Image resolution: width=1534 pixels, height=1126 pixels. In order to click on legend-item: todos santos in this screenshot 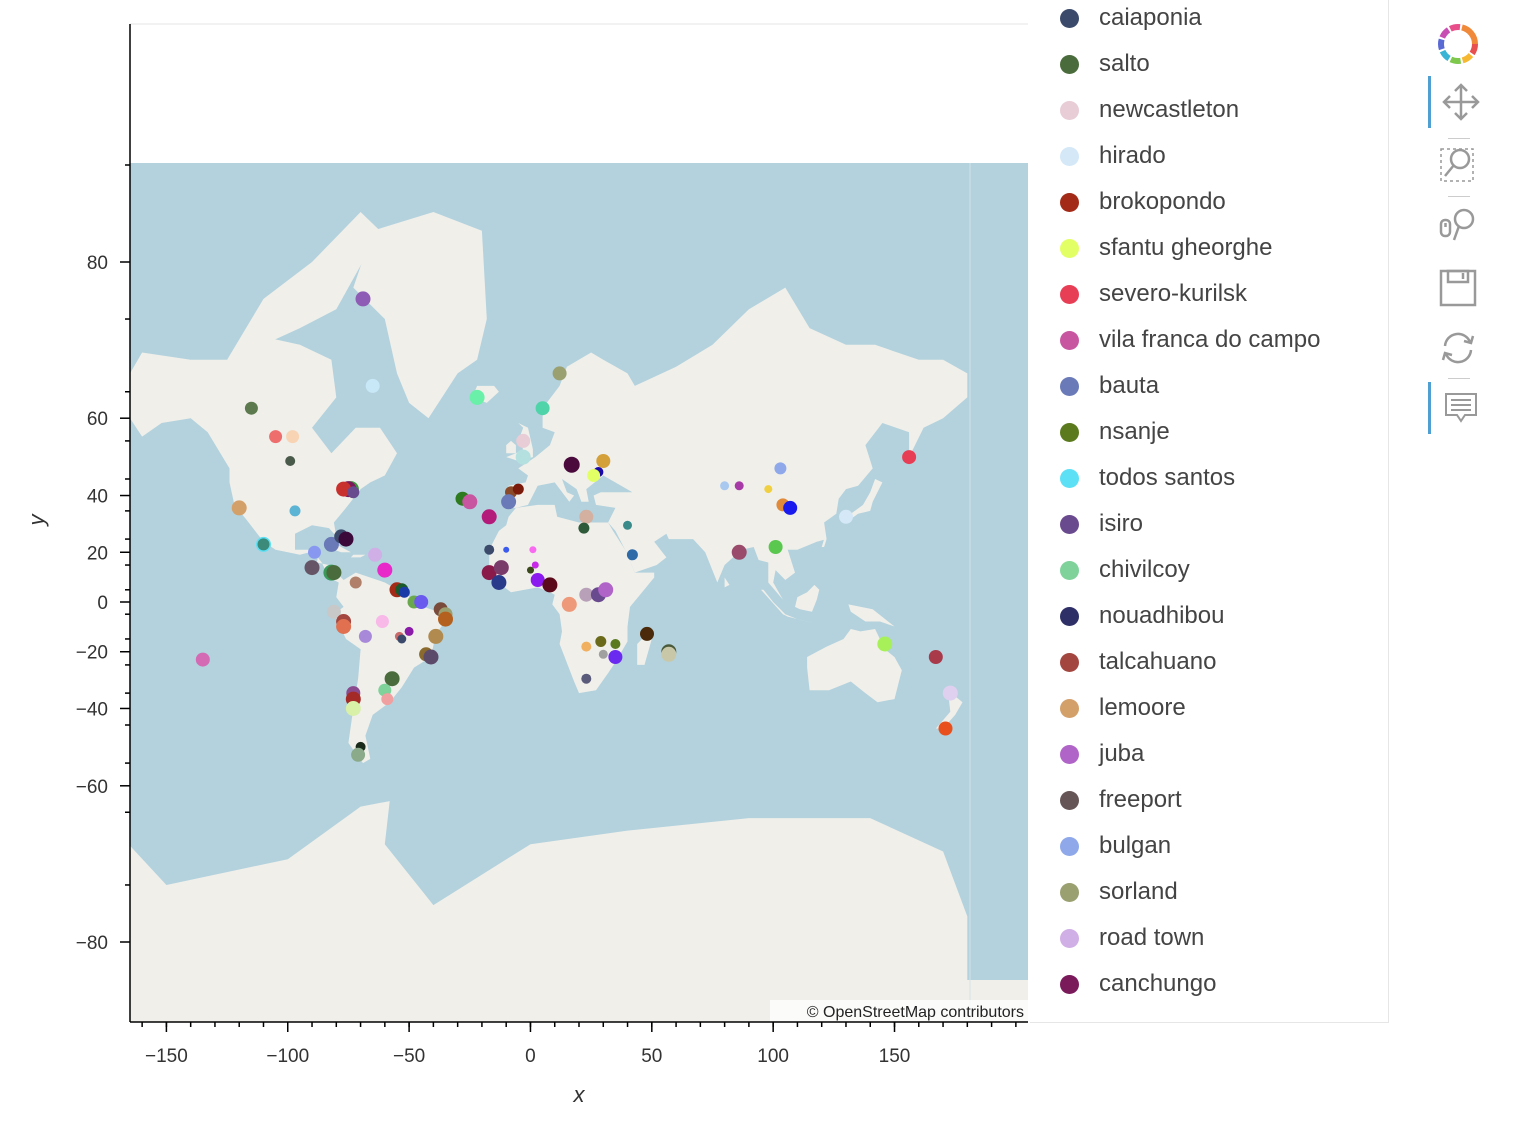, I will do `click(1147, 478)`.